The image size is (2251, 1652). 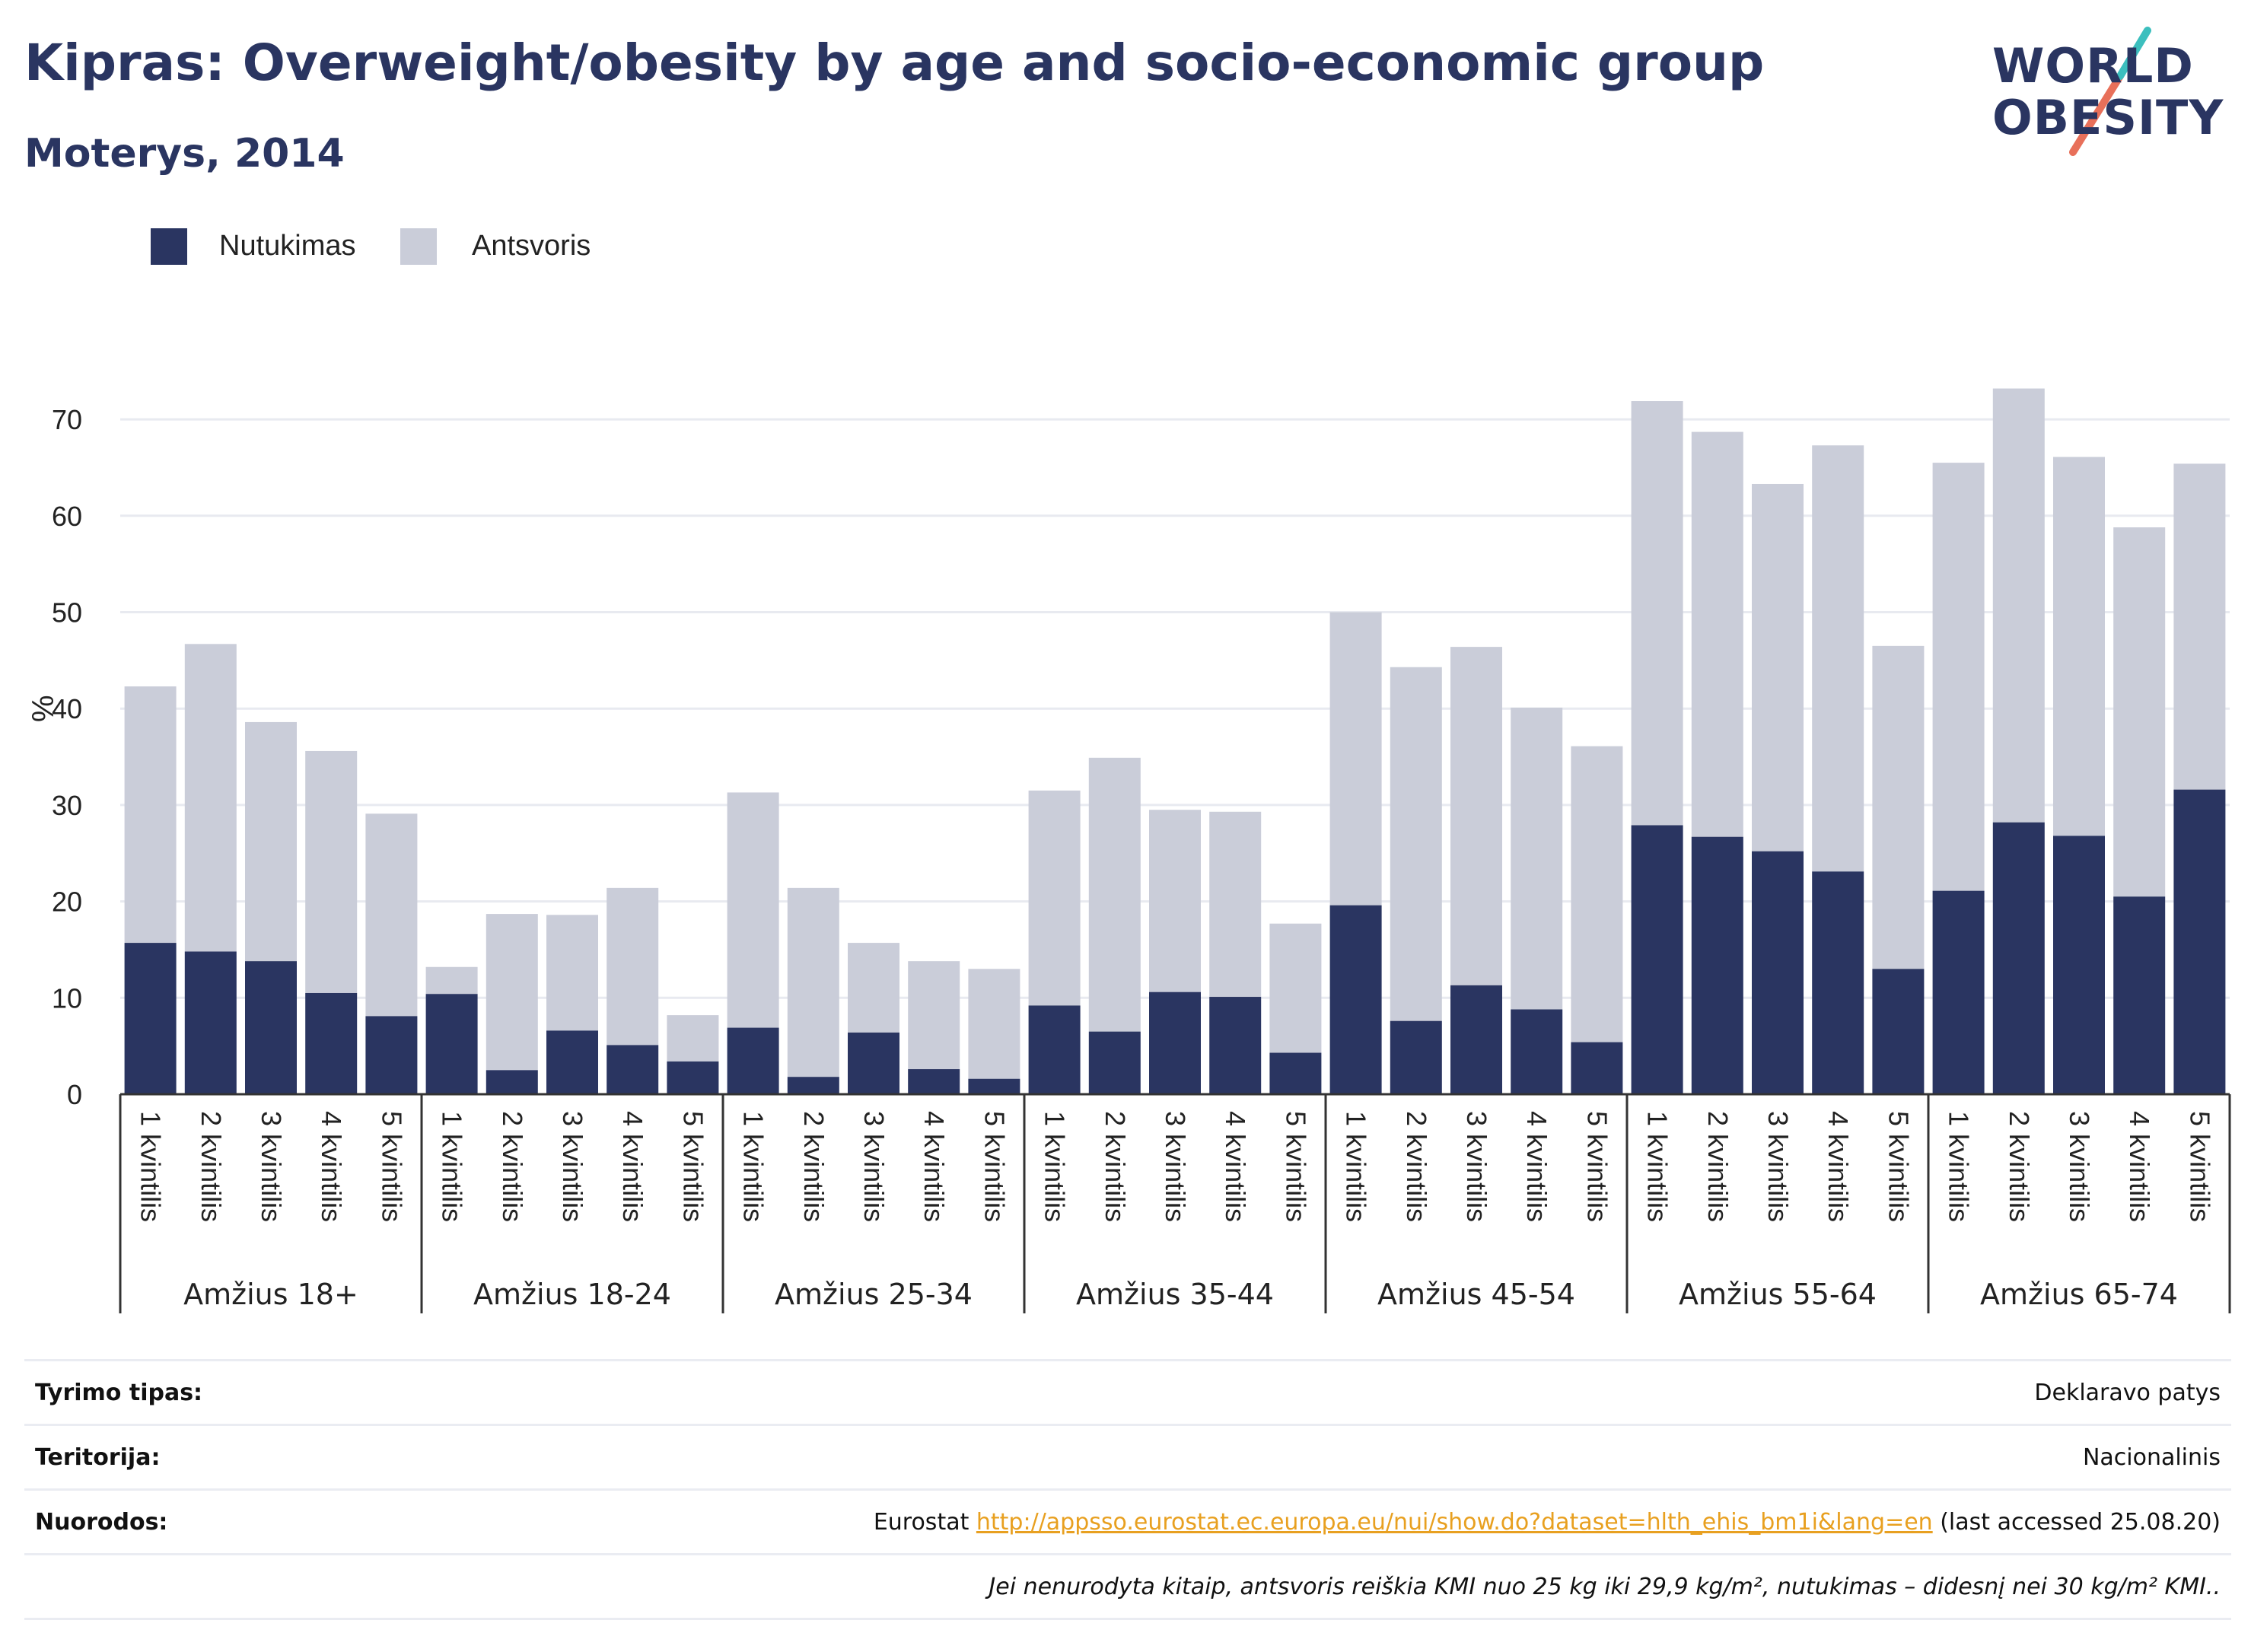 I want to click on group-label: Amžius 25-34, so click(x=874, y=1294).